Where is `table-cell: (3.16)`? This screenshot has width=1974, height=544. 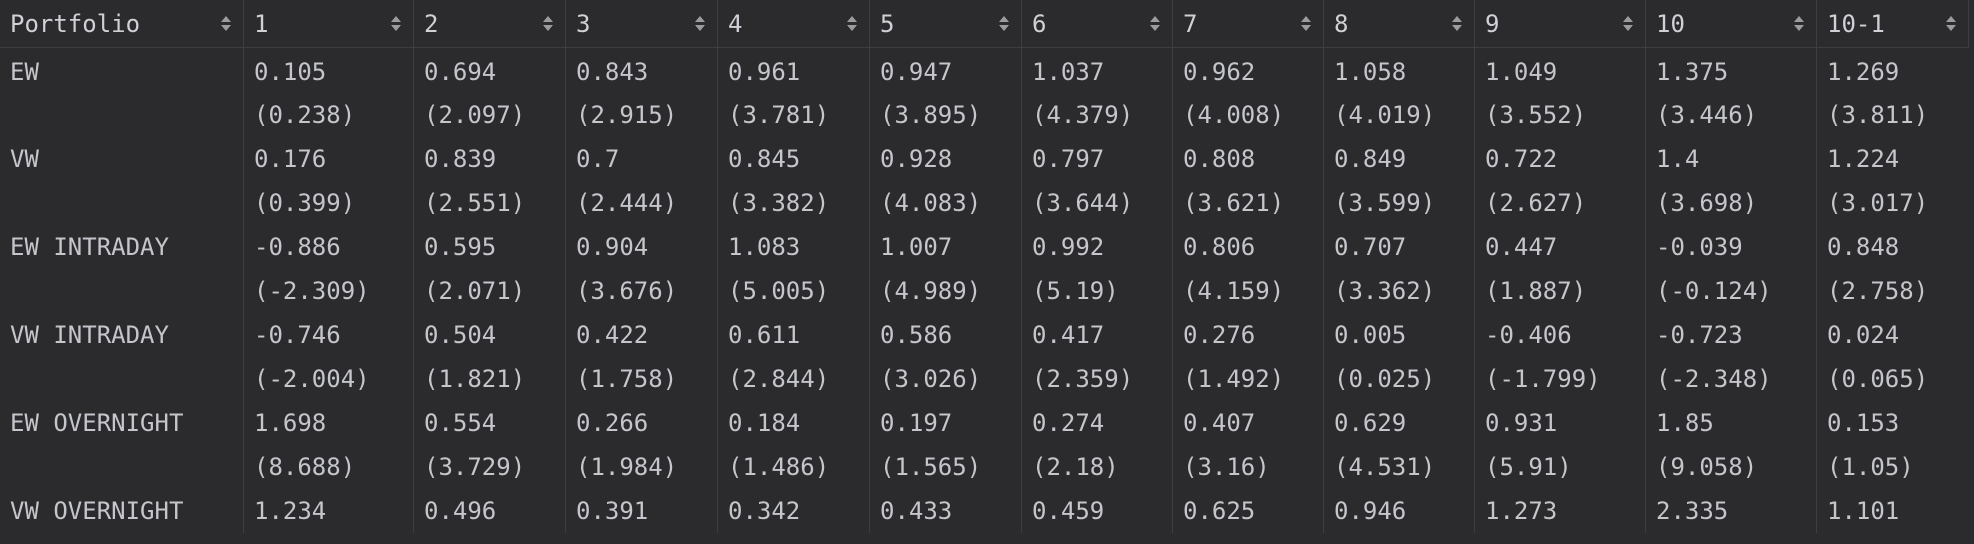 table-cell: (3.16) is located at coordinates (1248, 467).